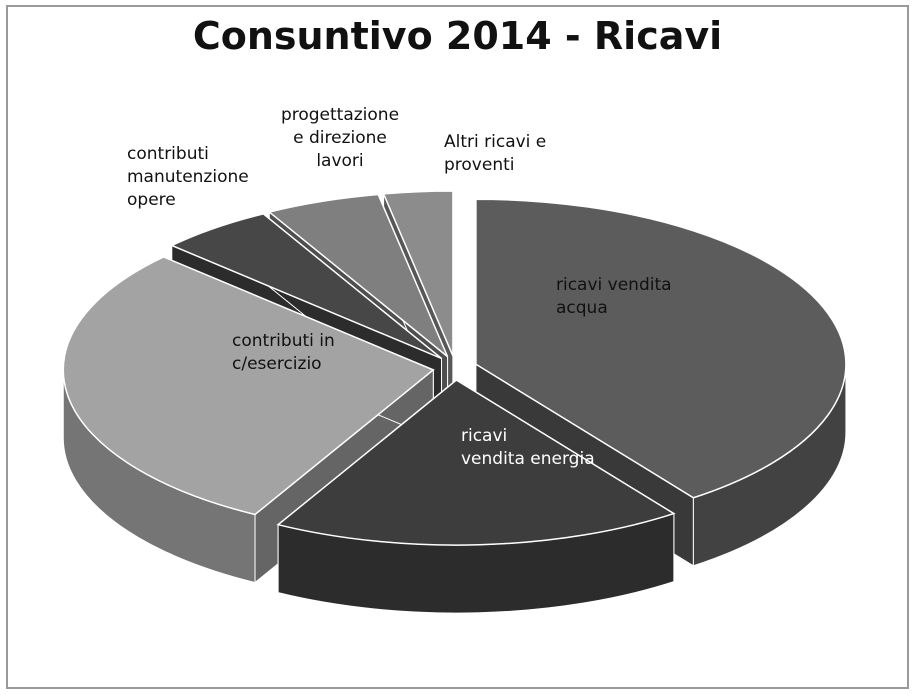 Image resolution: width=915 pixels, height=695 pixels. I want to click on slice-label-altri-ricavi-proventi: Altri ricavi e proventi, so click(495, 153).